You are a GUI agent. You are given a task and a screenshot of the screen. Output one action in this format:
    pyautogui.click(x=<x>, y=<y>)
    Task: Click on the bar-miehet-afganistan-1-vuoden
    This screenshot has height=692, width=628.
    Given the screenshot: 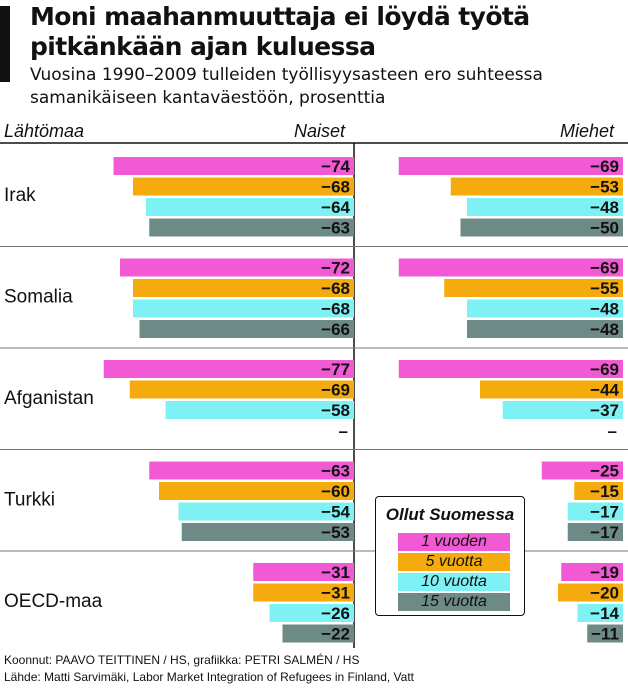 What is the action you would take?
    pyautogui.click(x=510, y=369)
    